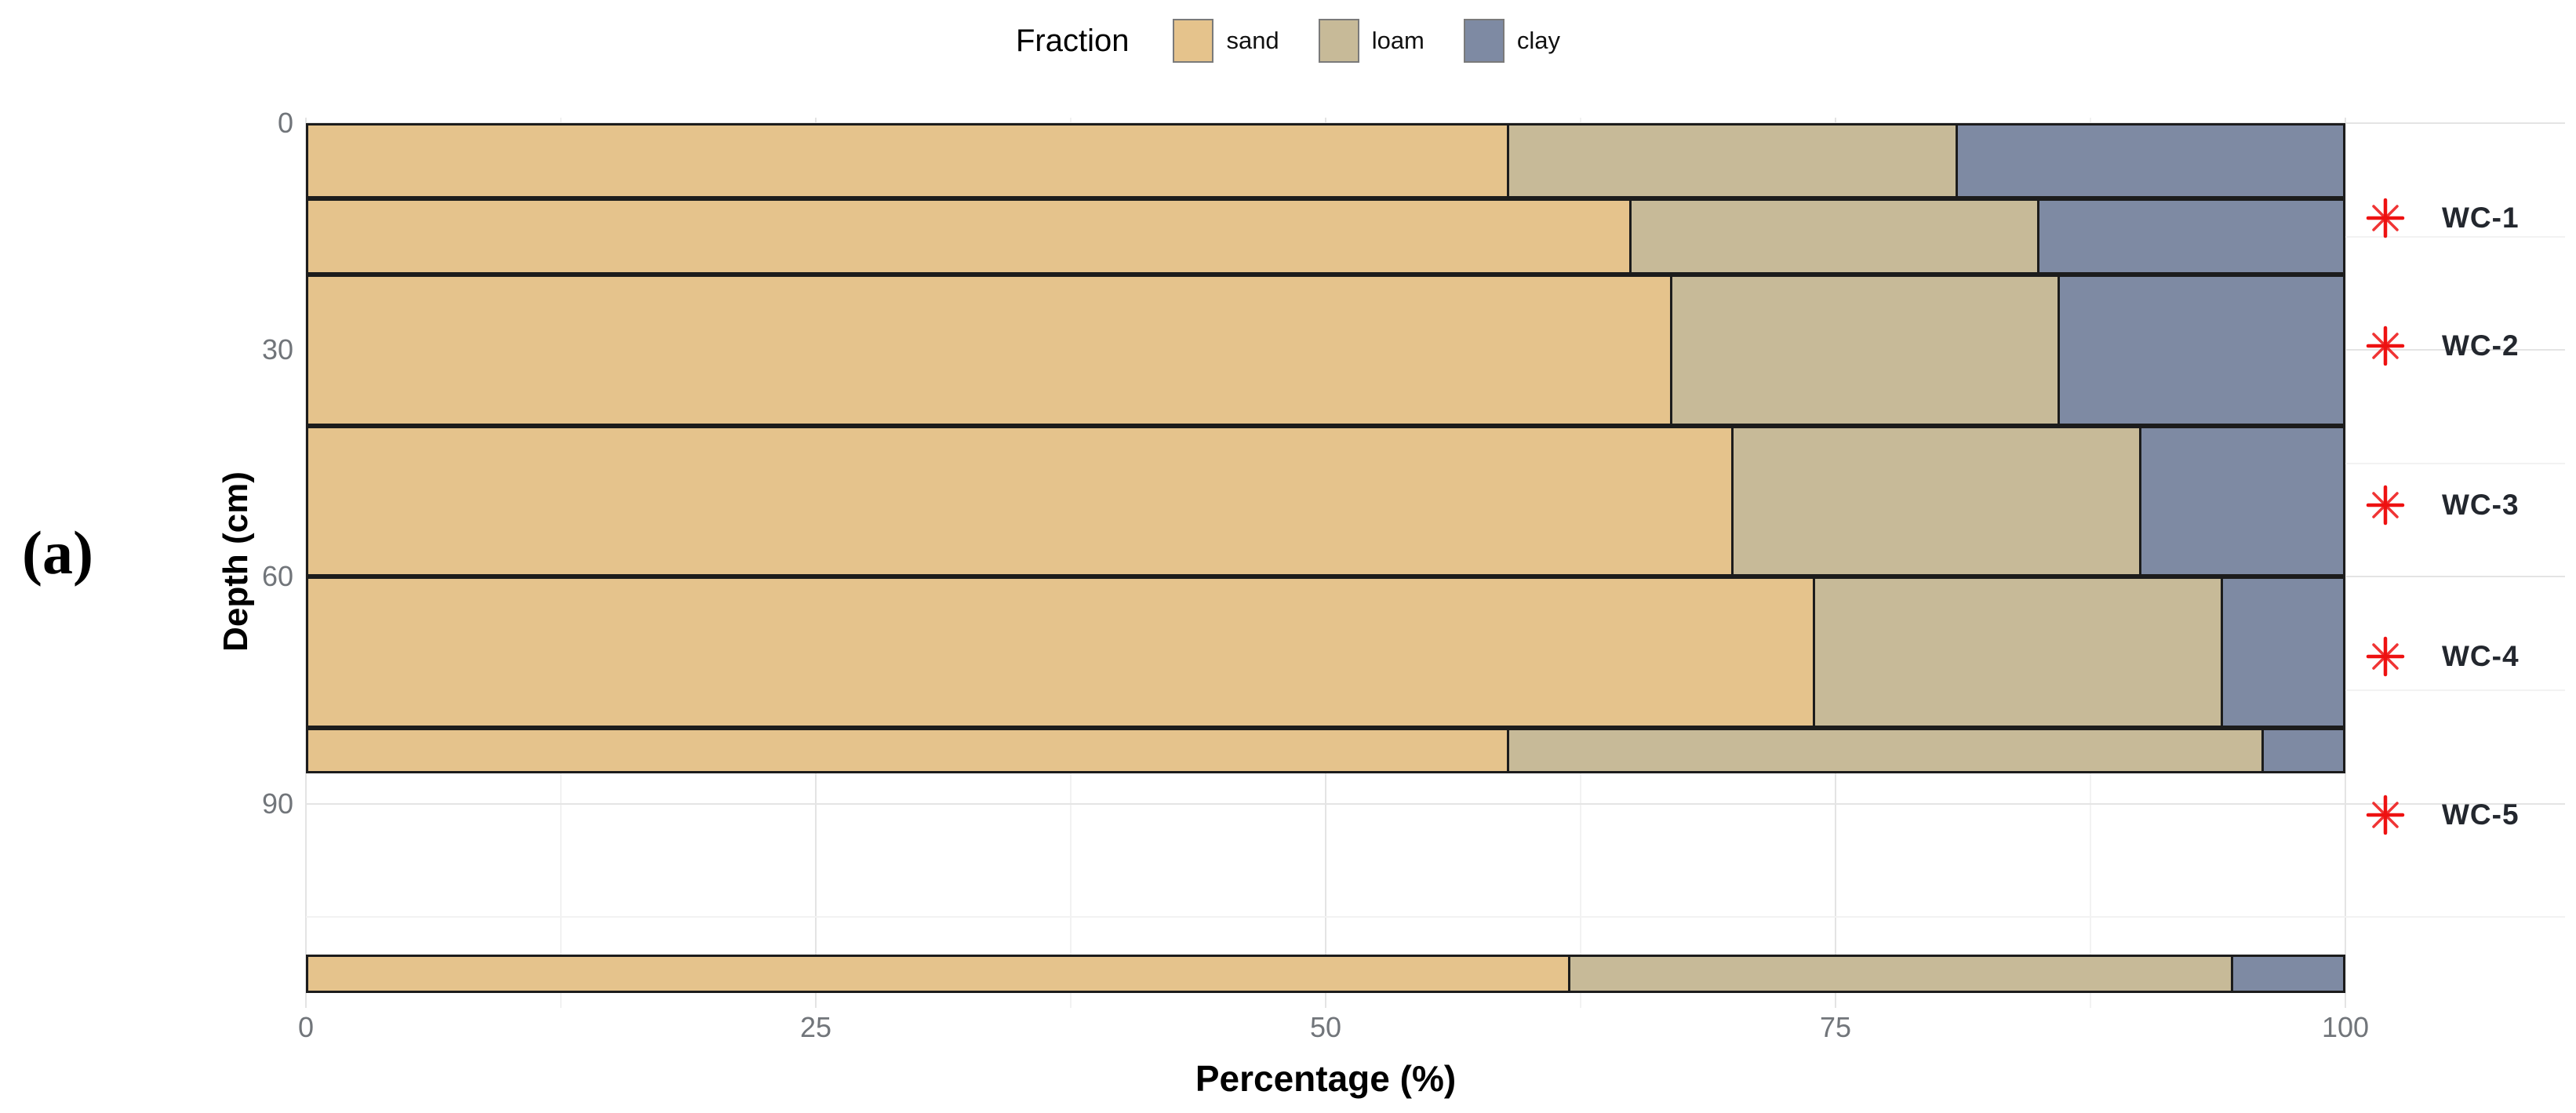 The width and height of the screenshot is (2576, 1113). Describe the element at coordinates (907, 161) in the screenshot. I see `bar-row-1-segment-sand` at that location.